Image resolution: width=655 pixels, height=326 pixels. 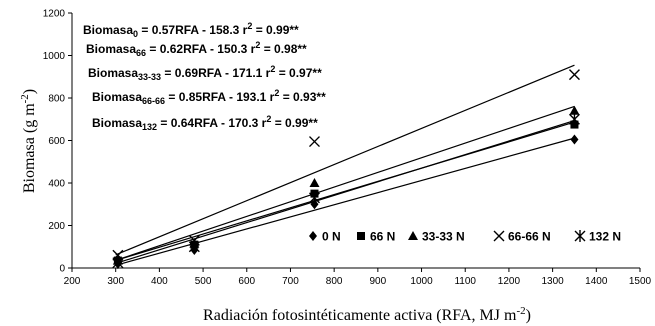 I want to click on x-tick-label: 900, so click(x=378, y=281).